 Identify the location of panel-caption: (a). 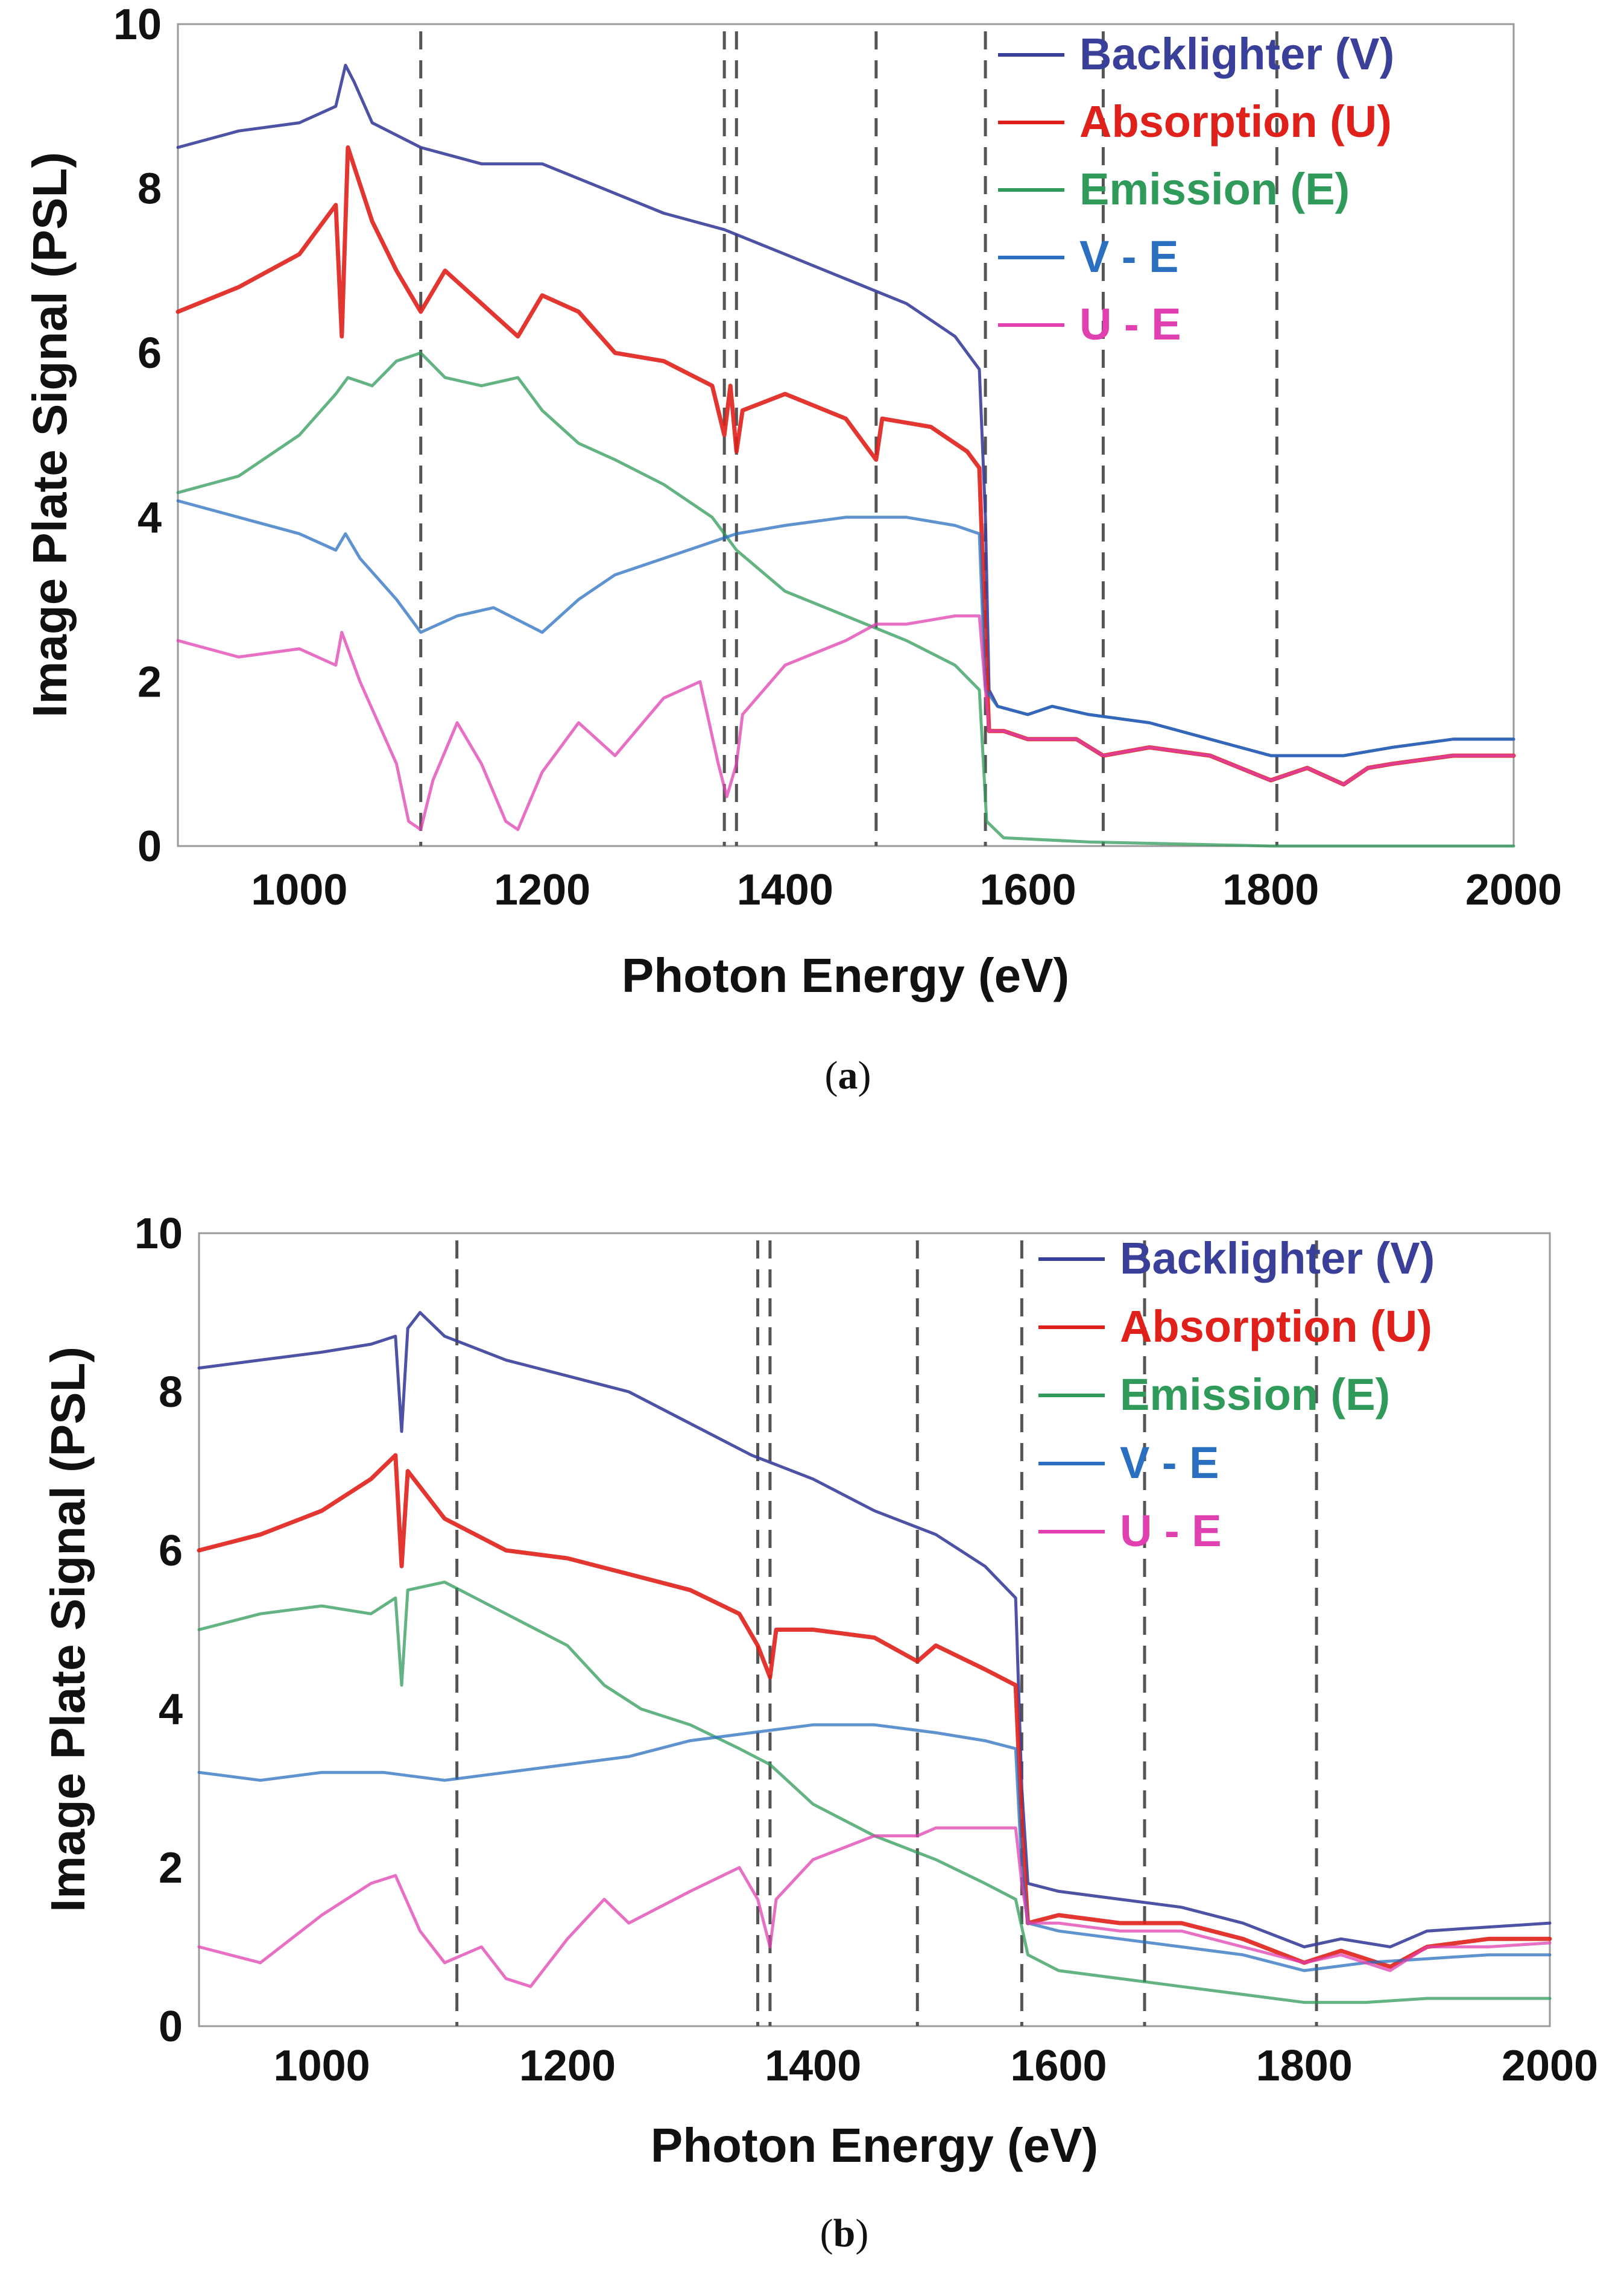
(848, 1075).